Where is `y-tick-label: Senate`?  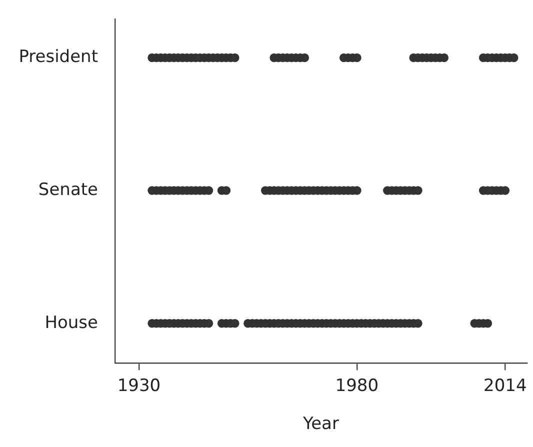 y-tick-label: Senate is located at coordinates (68, 190).